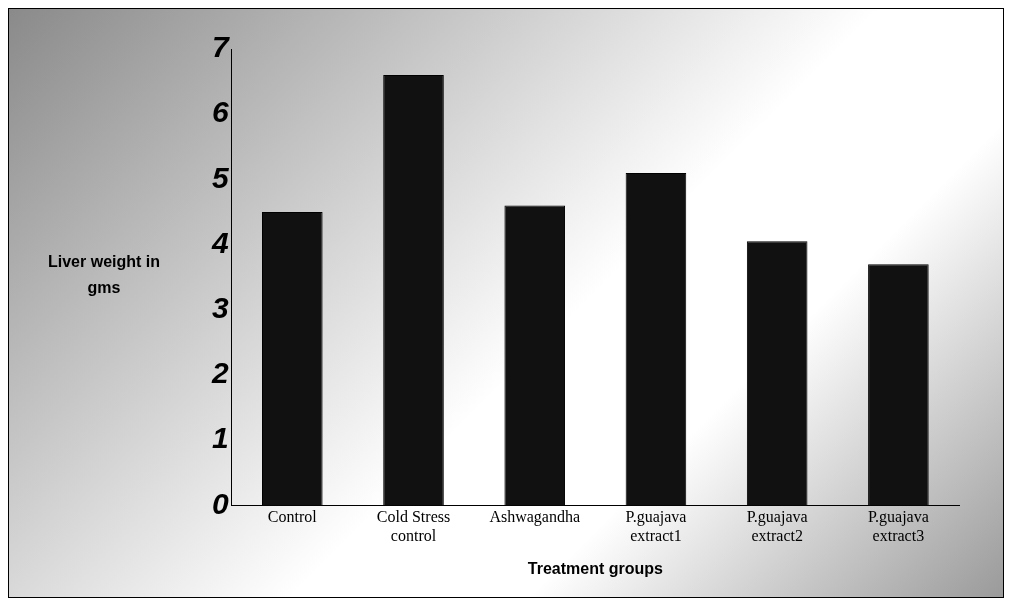 Image resolution: width=1010 pixels, height=604 pixels. What do you see at coordinates (104, 275) in the screenshot?
I see `y-axis-title: Liver weight in gms` at bounding box center [104, 275].